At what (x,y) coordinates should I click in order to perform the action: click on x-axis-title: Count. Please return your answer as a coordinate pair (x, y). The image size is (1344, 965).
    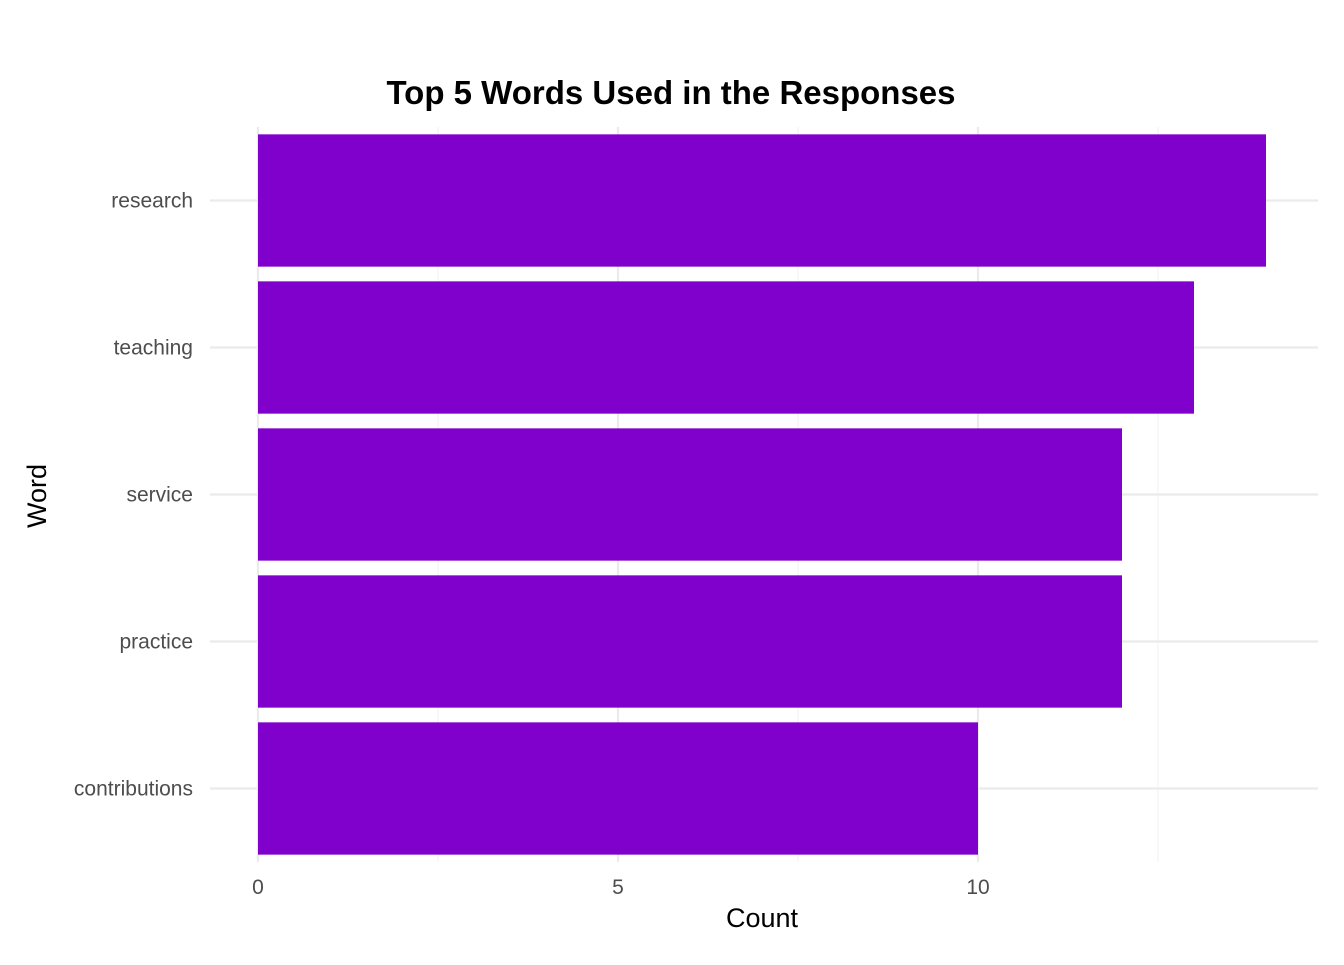
    Looking at the image, I should click on (762, 918).